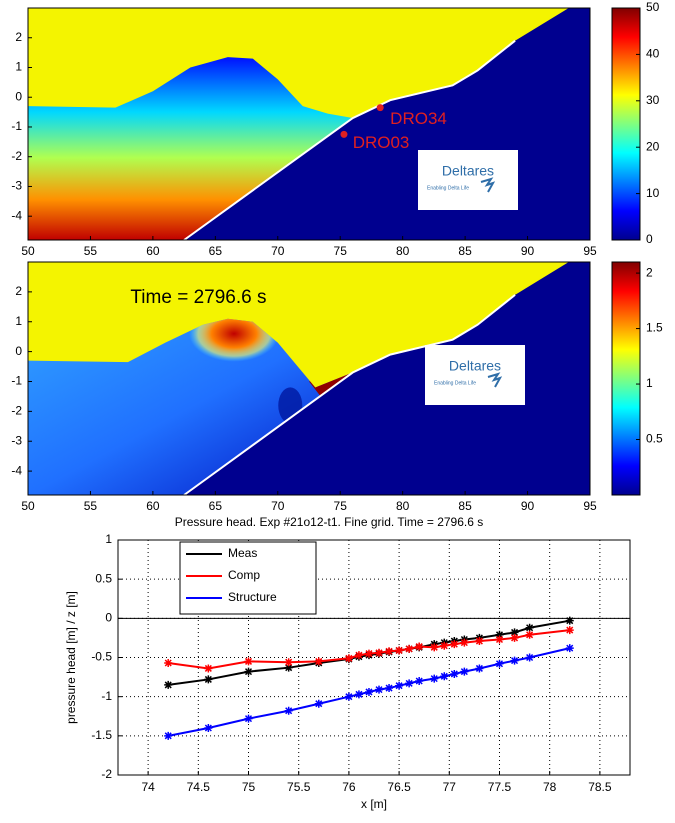 Image resolution: width=675 pixels, height=823 pixels. I want to click on colorbar-tick-label: 1, so click(649, 383).